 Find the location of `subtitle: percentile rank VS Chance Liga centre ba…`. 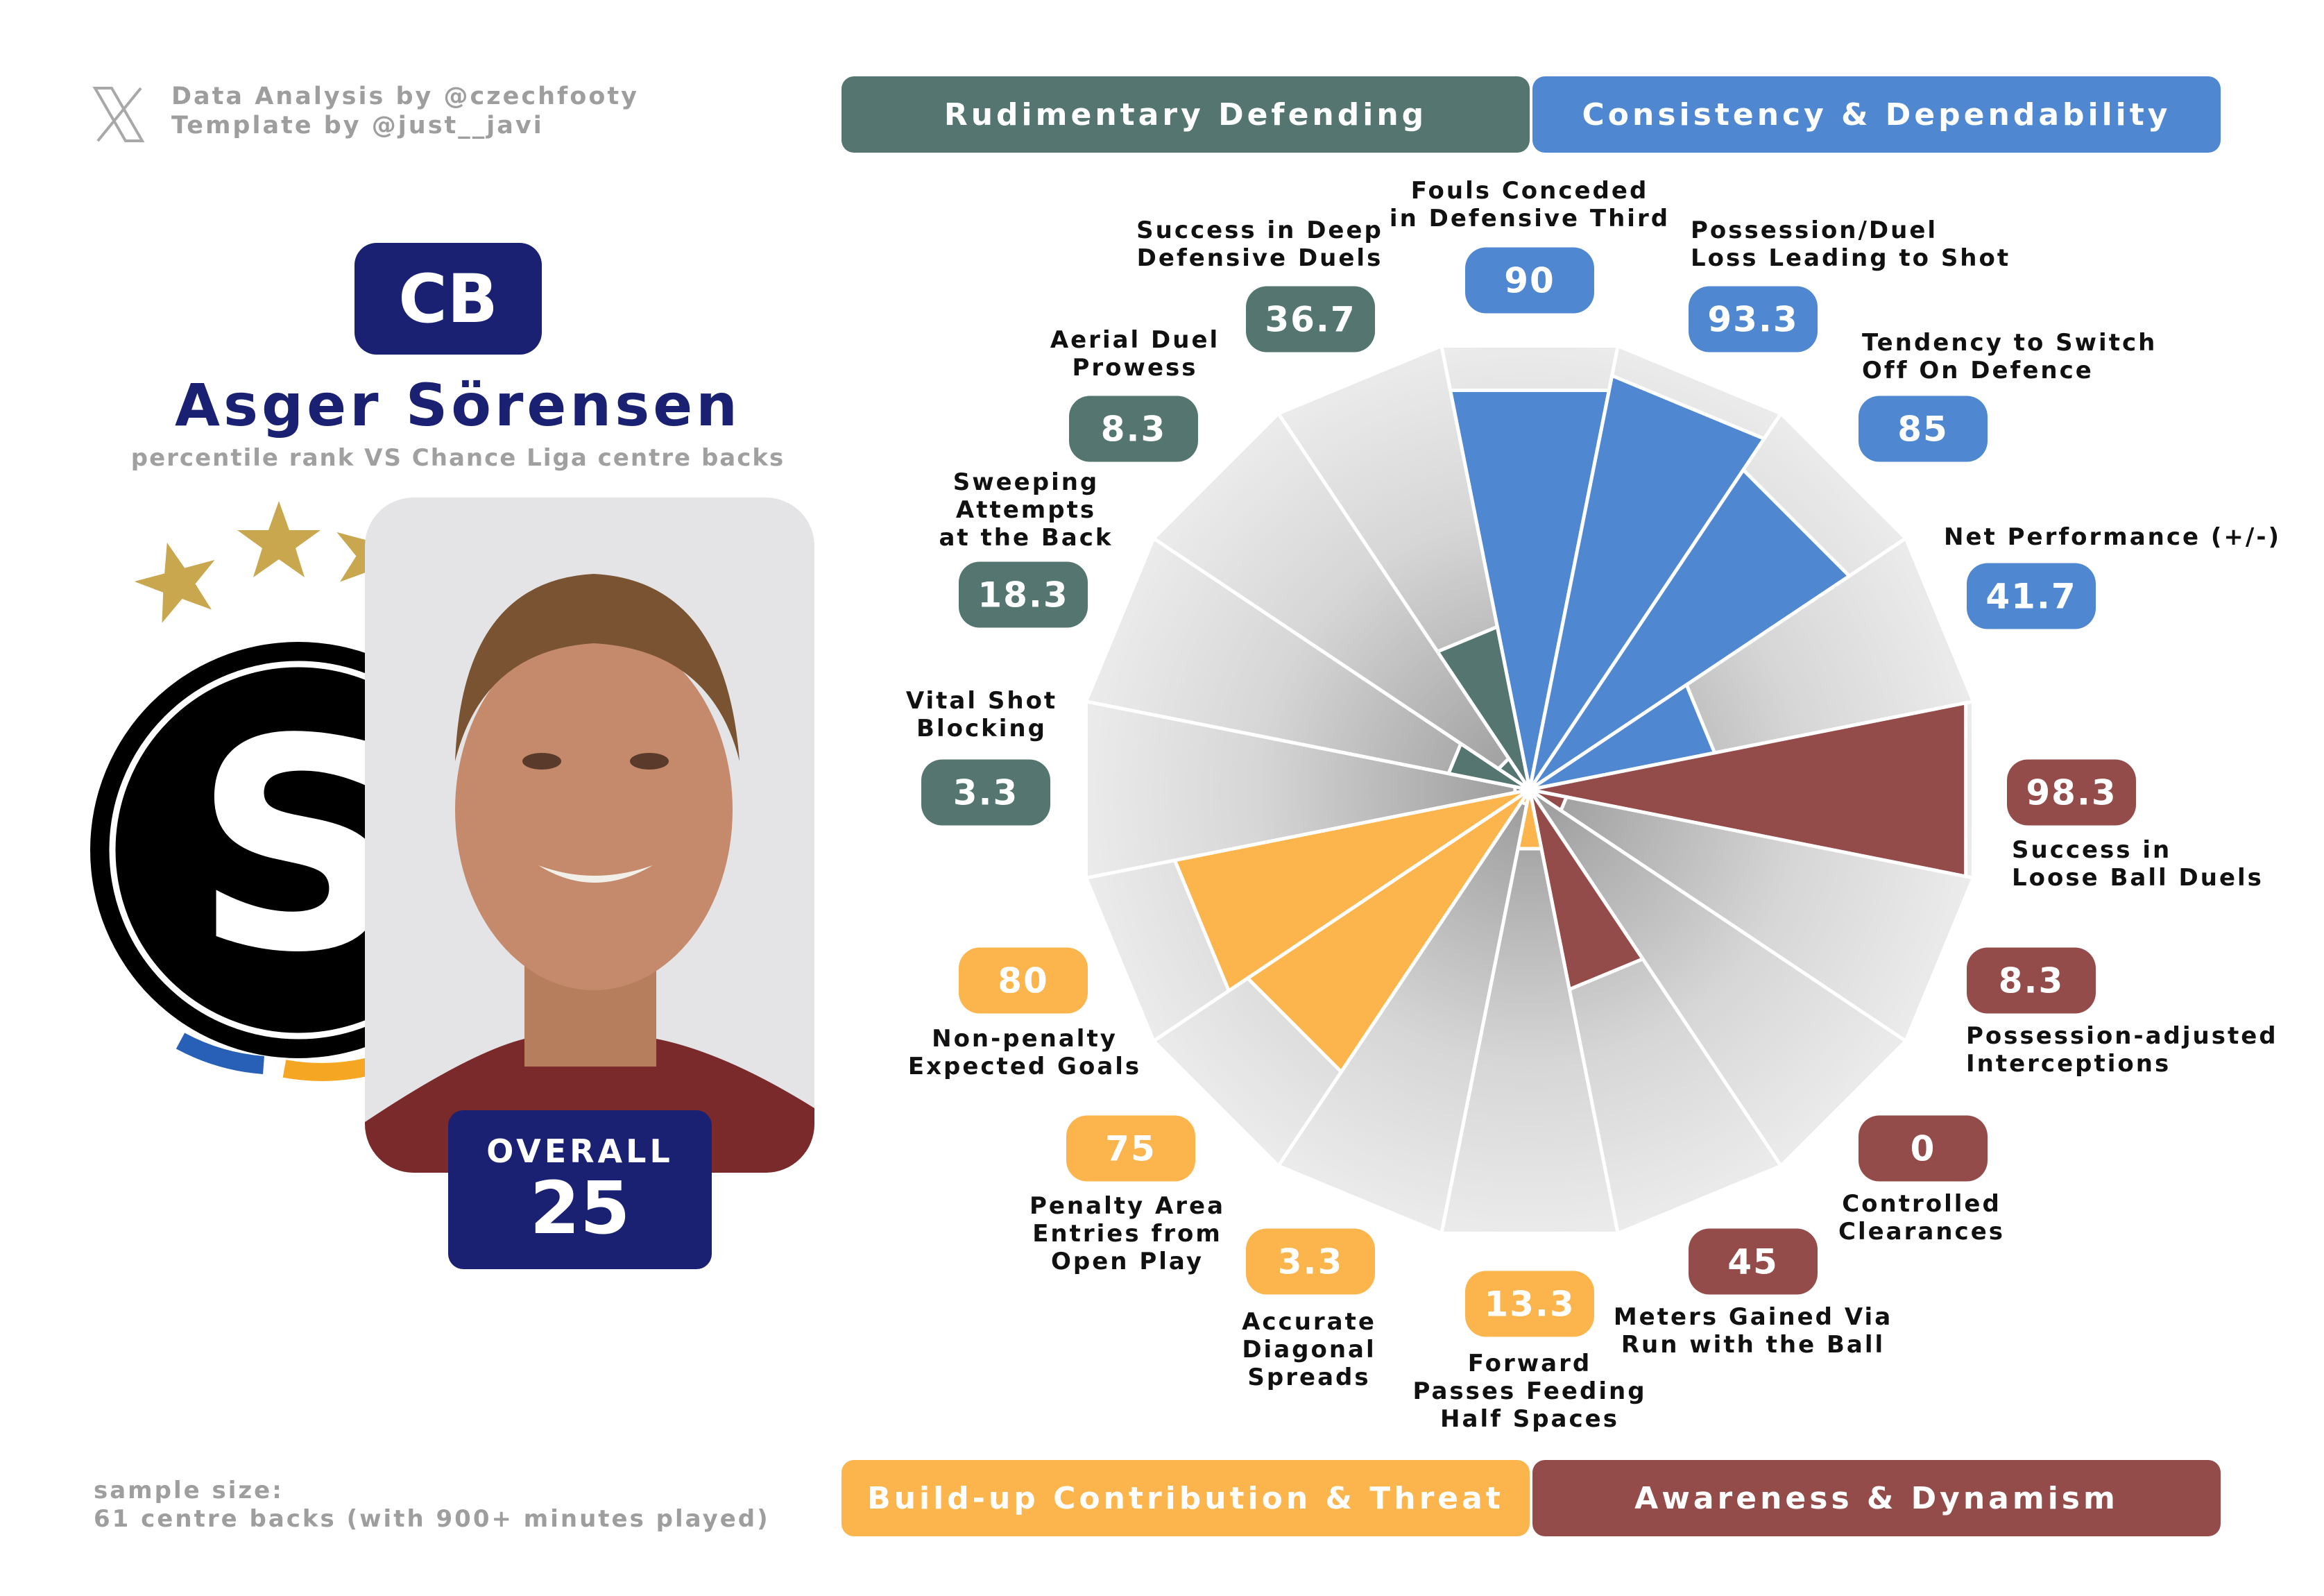

subtitle: percentile rank VS Chance Liga centre ba… is located at coordinates (457, 458).